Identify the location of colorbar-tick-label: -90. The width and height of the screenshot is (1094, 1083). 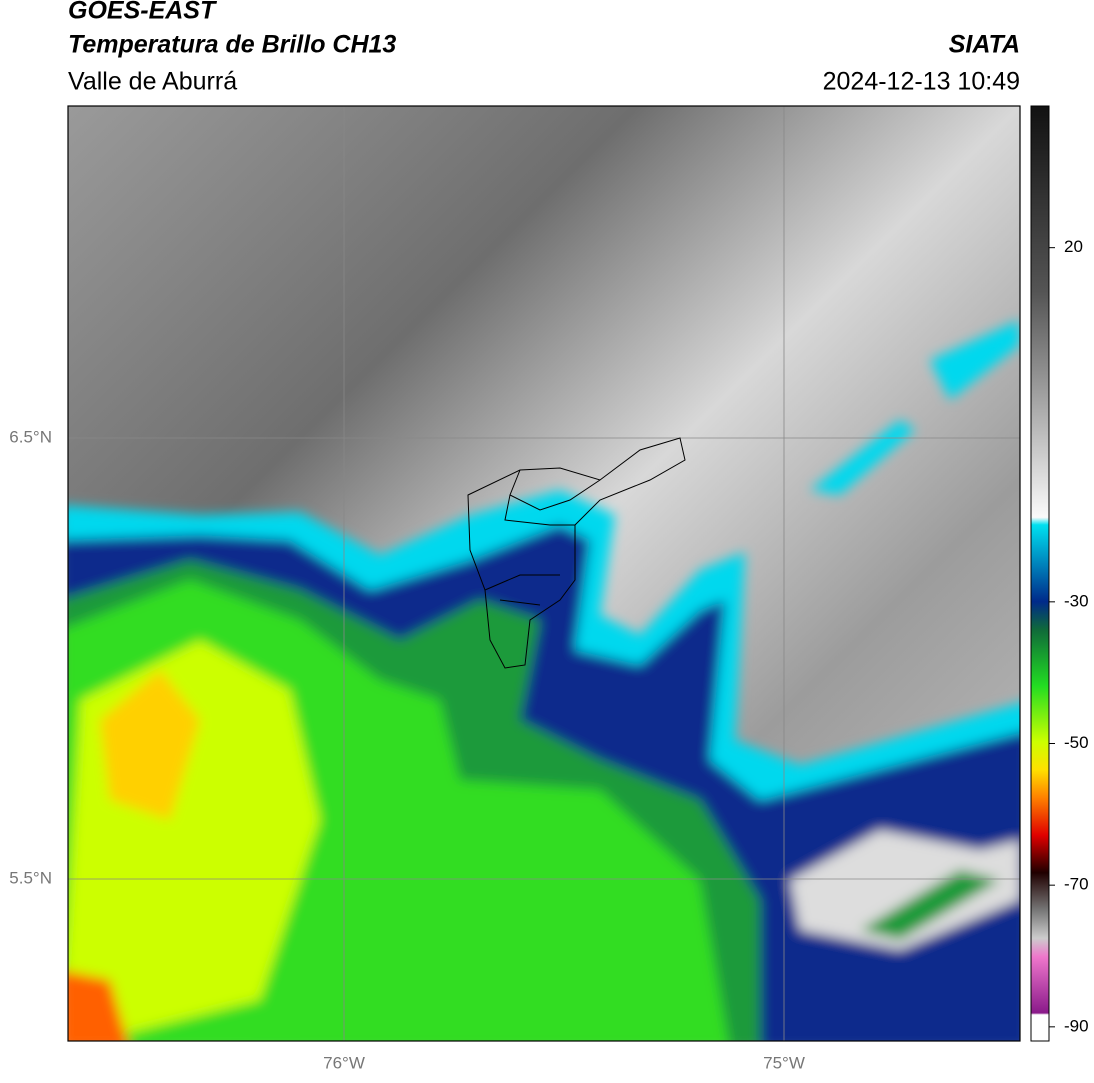
(1076, 1025).